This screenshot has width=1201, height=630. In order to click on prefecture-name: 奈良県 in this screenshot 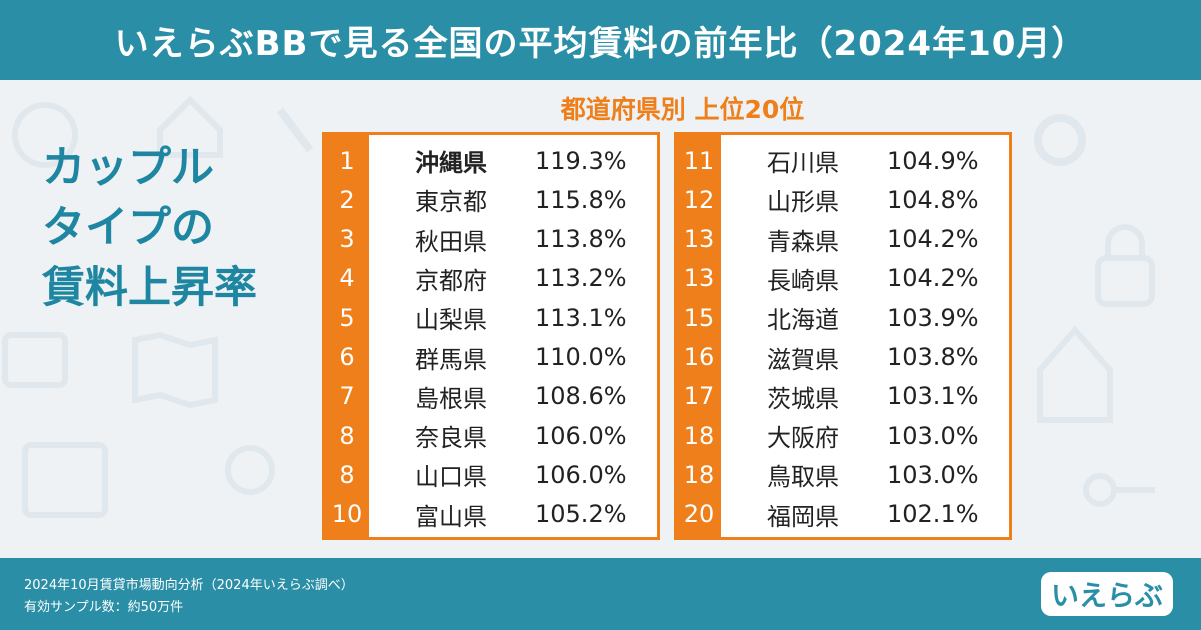, I will do `click(451, 438)`.